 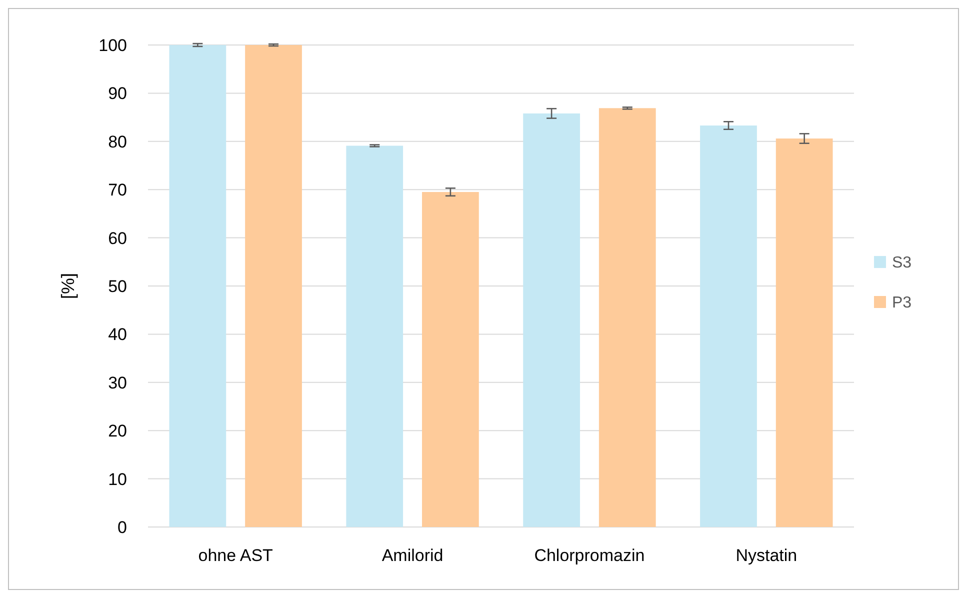 I want to click on x-tick-label: Nystatin, so click(x=767, y=555).